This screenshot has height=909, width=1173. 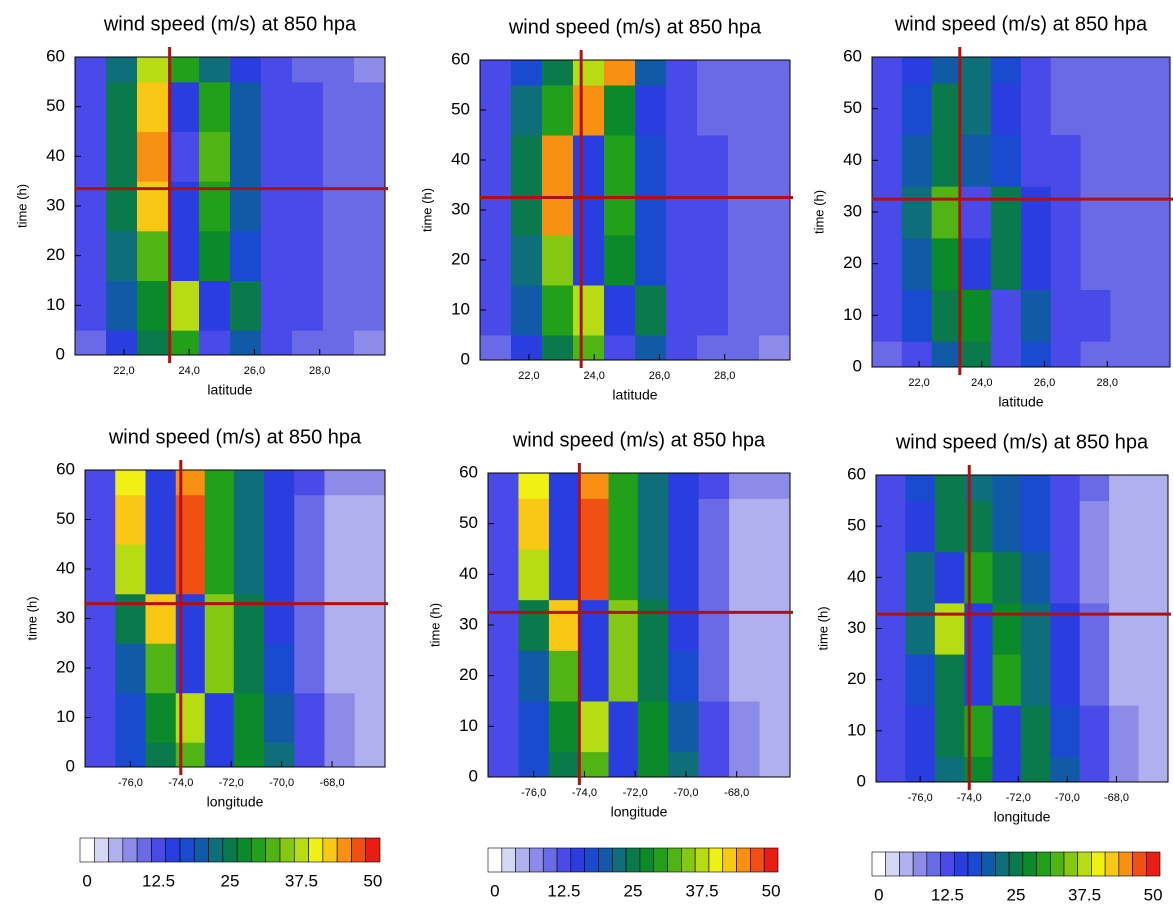 What do you see at coordinates (639, 812) in the screenshot?
I see `x-axis-label: longitude` at bounding box center [639, 812].